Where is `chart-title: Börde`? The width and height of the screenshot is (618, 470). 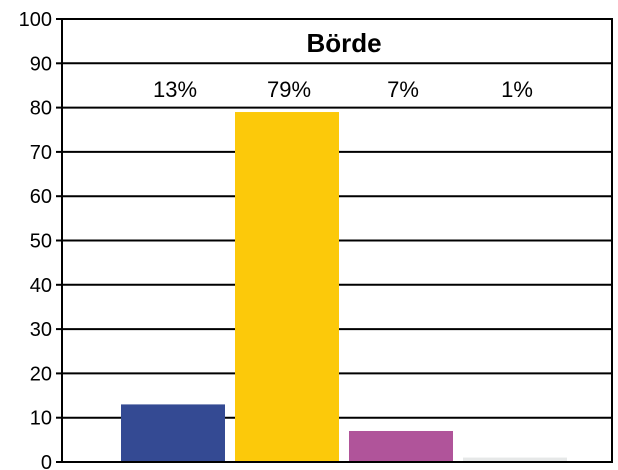 chart-title: Börde is located at coordinates (343, 43).